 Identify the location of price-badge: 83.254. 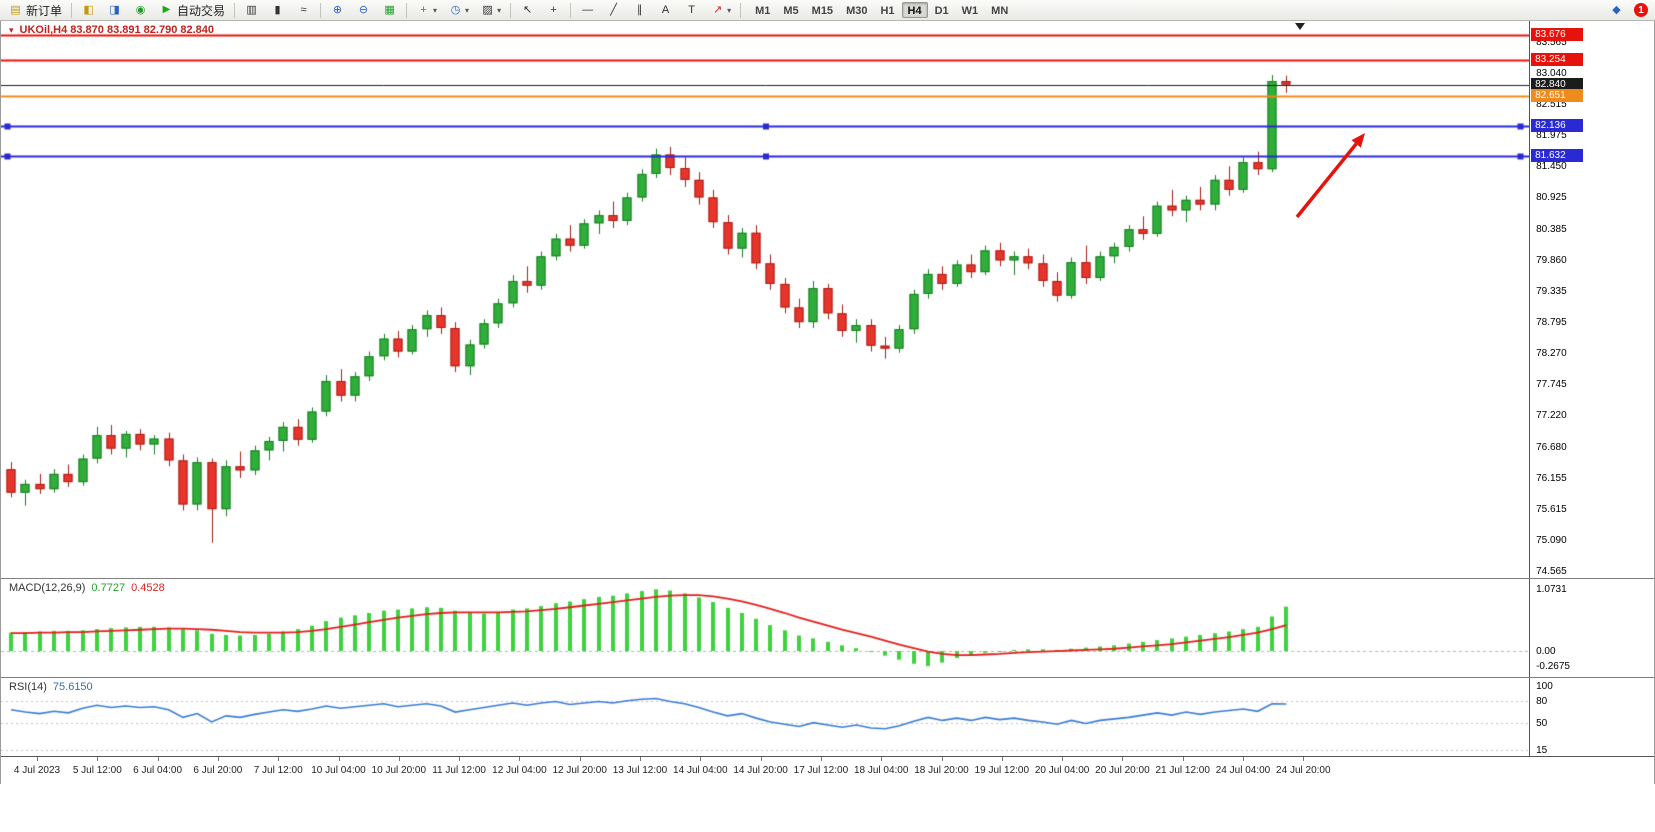
(1557, 60).